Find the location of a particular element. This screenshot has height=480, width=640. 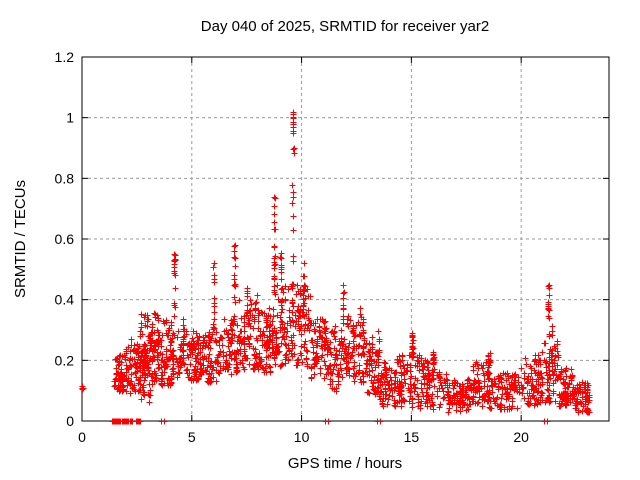

y-tick-label: 1 is located at coordinates (70, 118).